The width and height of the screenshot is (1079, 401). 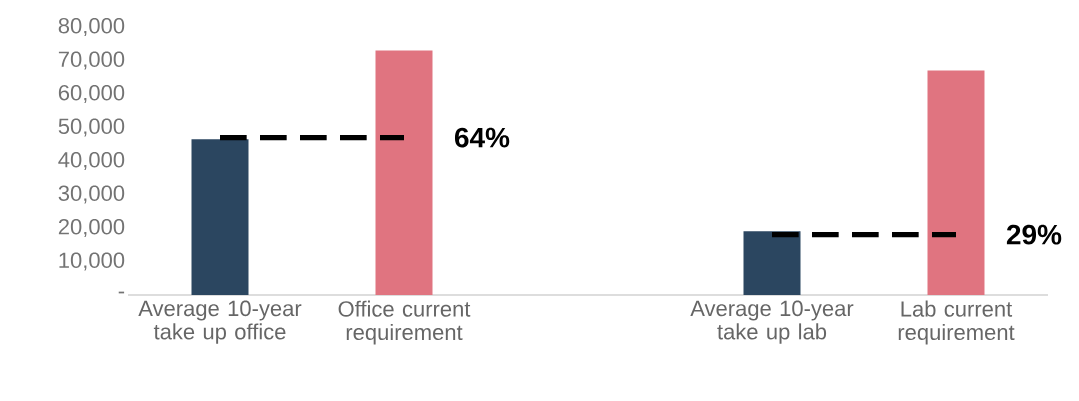 I want to click on annotation: 29%, so click(x=1034, y=234).